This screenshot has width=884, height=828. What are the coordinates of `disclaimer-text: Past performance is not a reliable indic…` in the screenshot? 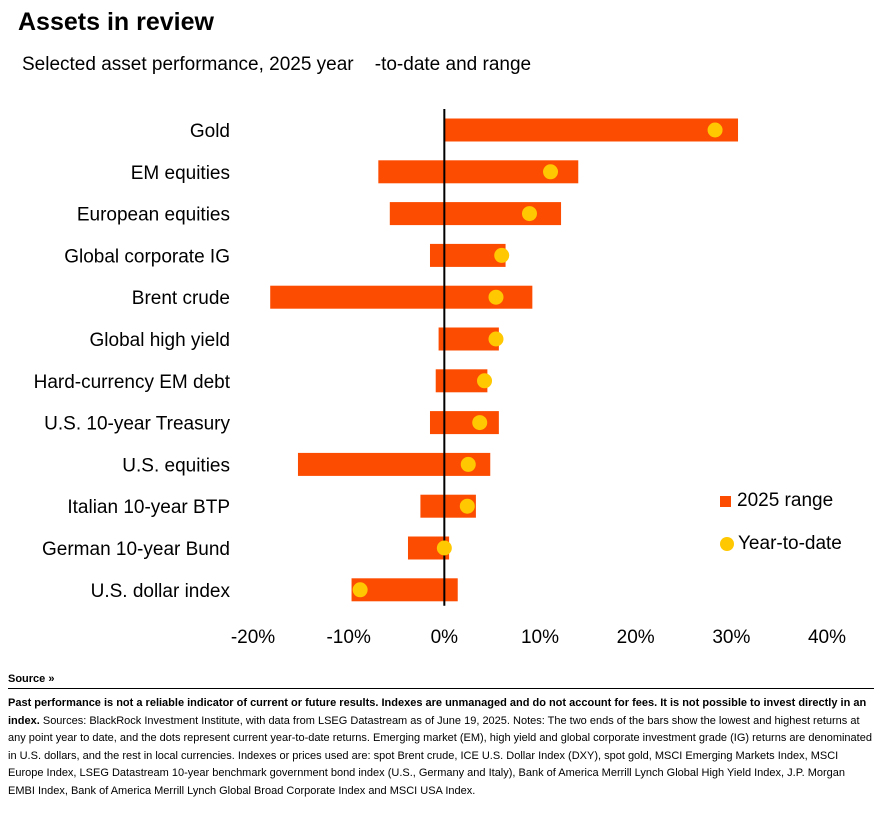 It's located at (437, 712).